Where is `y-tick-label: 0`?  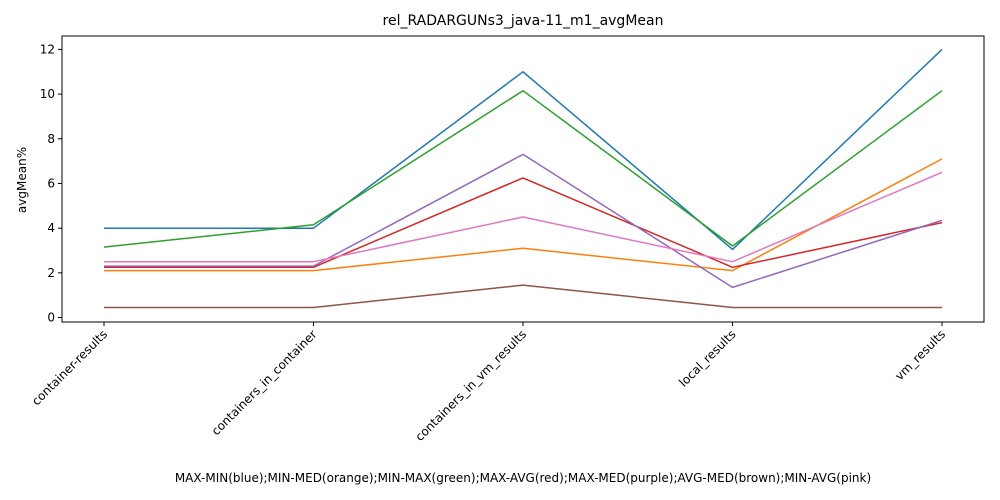 y-tick-label: 0 is located at coordinates (51, 318).